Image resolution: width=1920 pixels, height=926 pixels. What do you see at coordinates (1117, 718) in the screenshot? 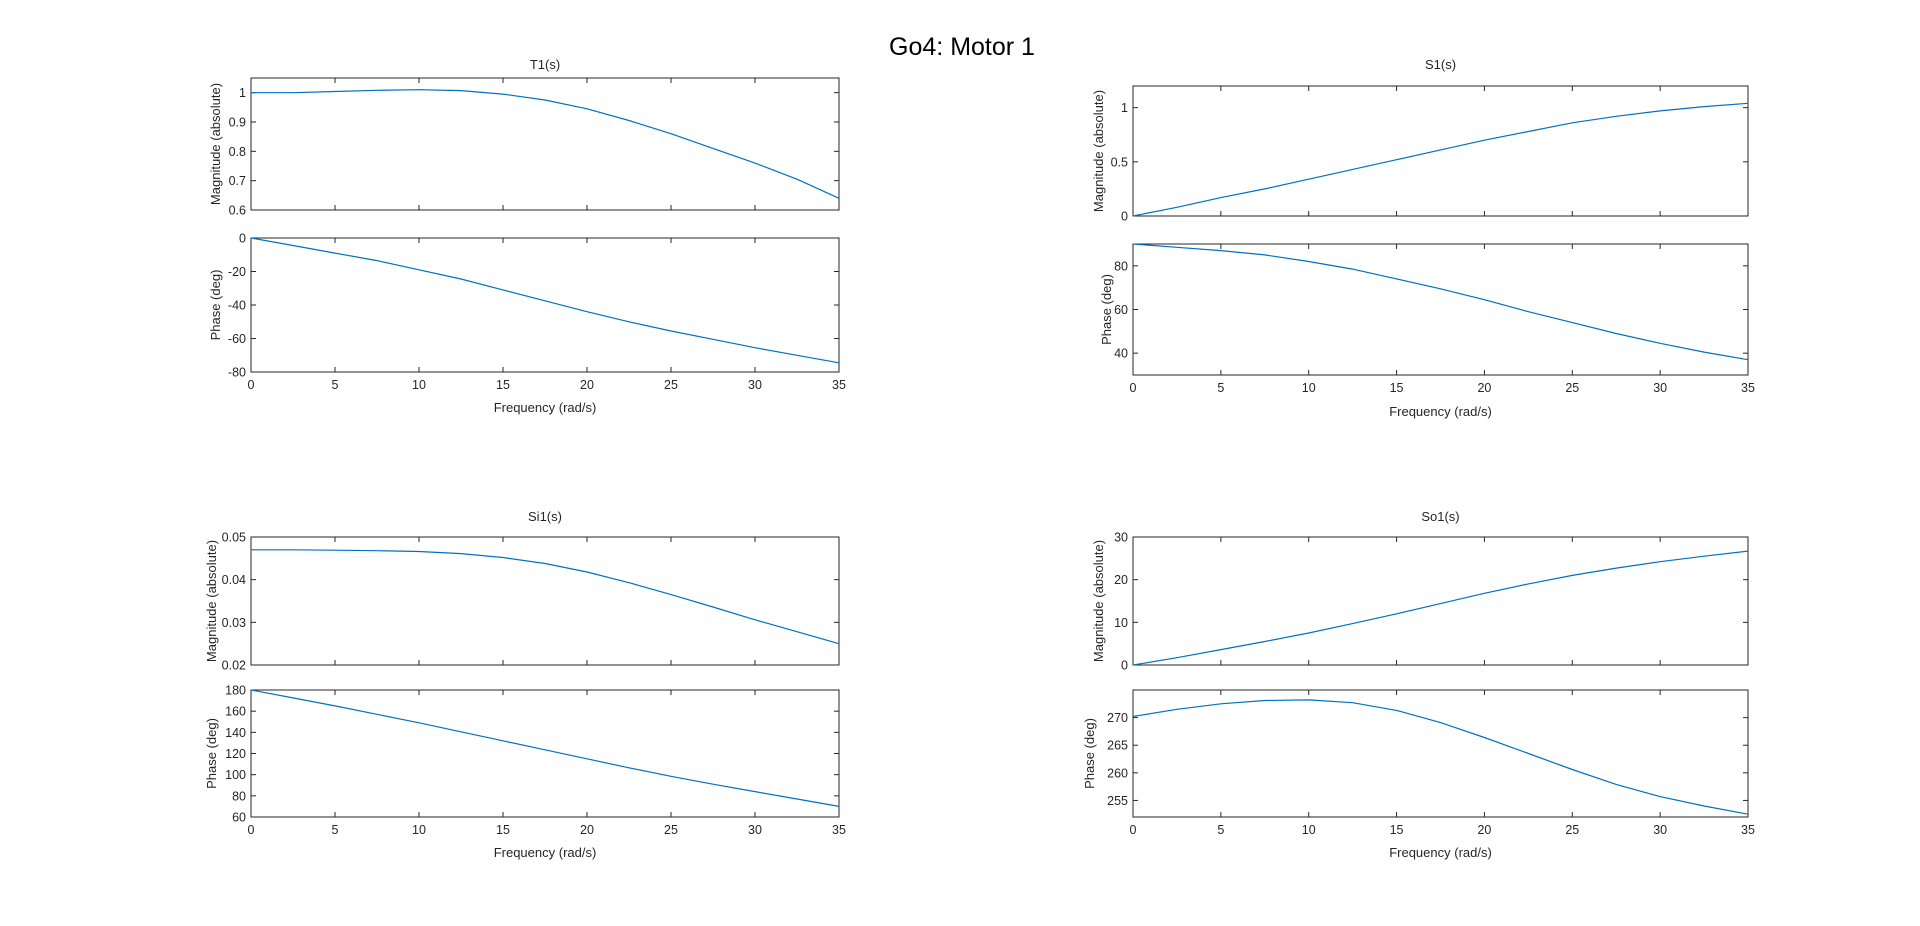
I see `y-tick-label: 270` at bounding box center [1117, 718].